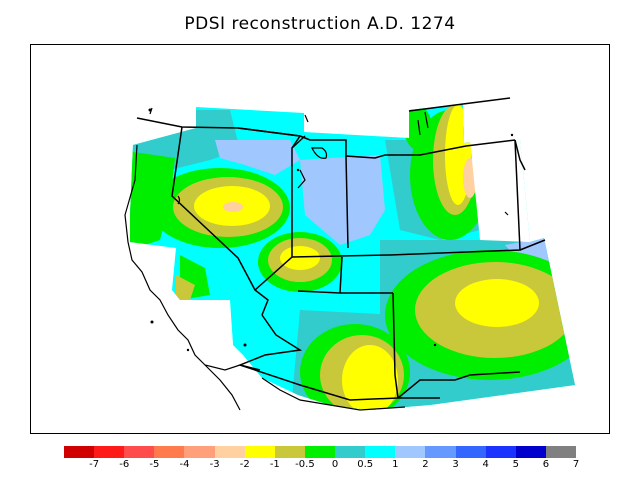 The image size is (640, 480). What do you see at coordinates (485, 464) in the screenshot?
I see `legend-label-13: 4` at bounding box center [485, 464].